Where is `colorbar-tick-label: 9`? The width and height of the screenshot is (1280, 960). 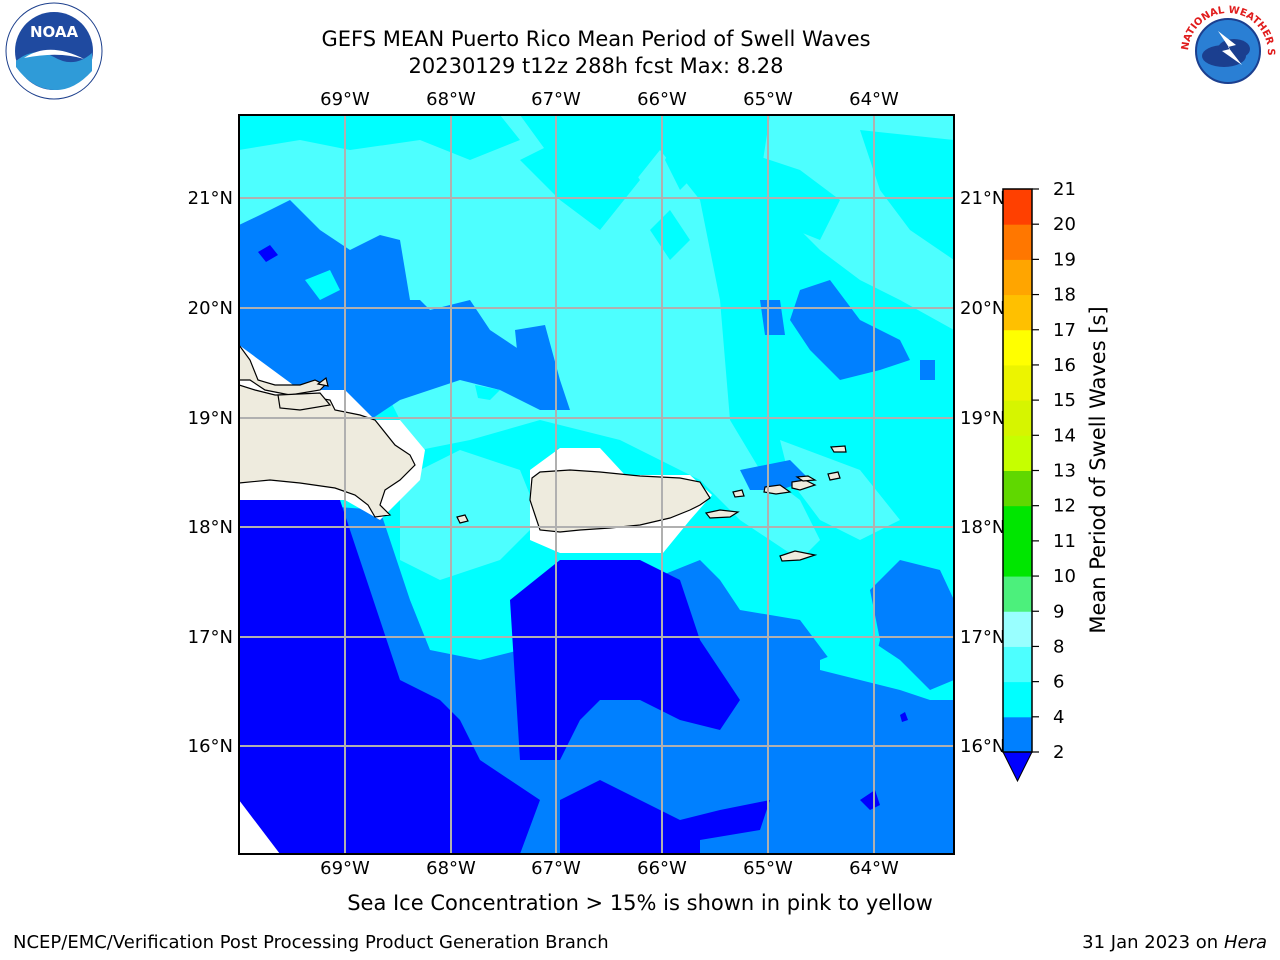 colorbar-tick-label: 9 is located at coordinates (1058, 611).